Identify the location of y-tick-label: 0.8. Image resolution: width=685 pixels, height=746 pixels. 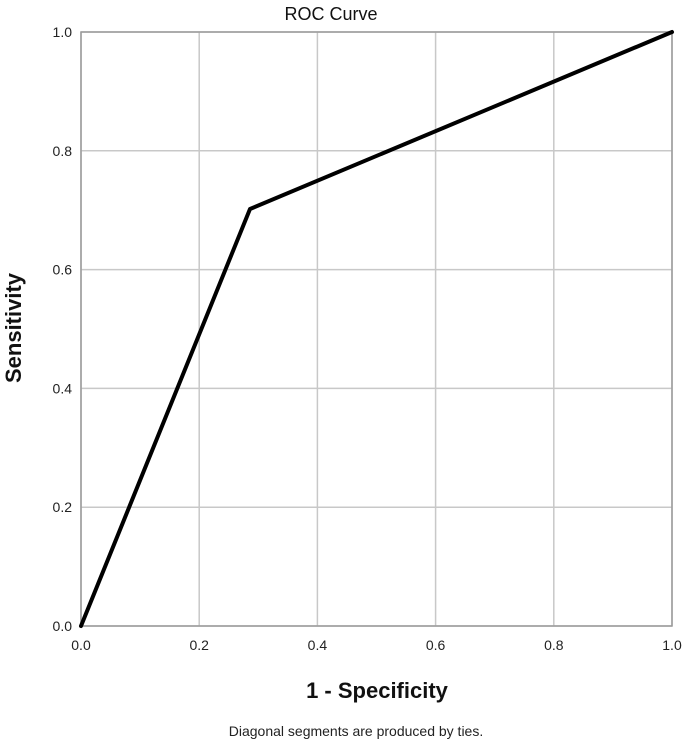
(63, 151).